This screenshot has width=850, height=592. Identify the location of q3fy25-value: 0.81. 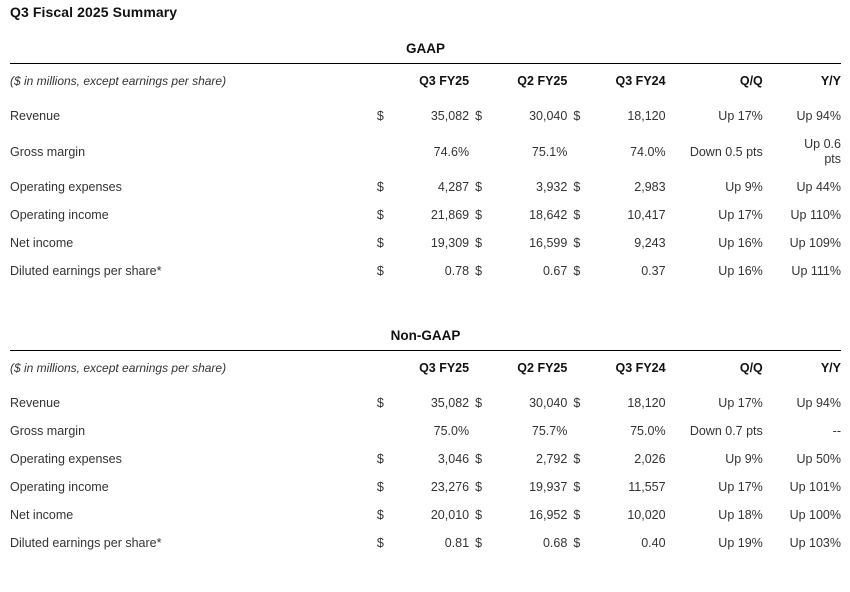
(457, 542).